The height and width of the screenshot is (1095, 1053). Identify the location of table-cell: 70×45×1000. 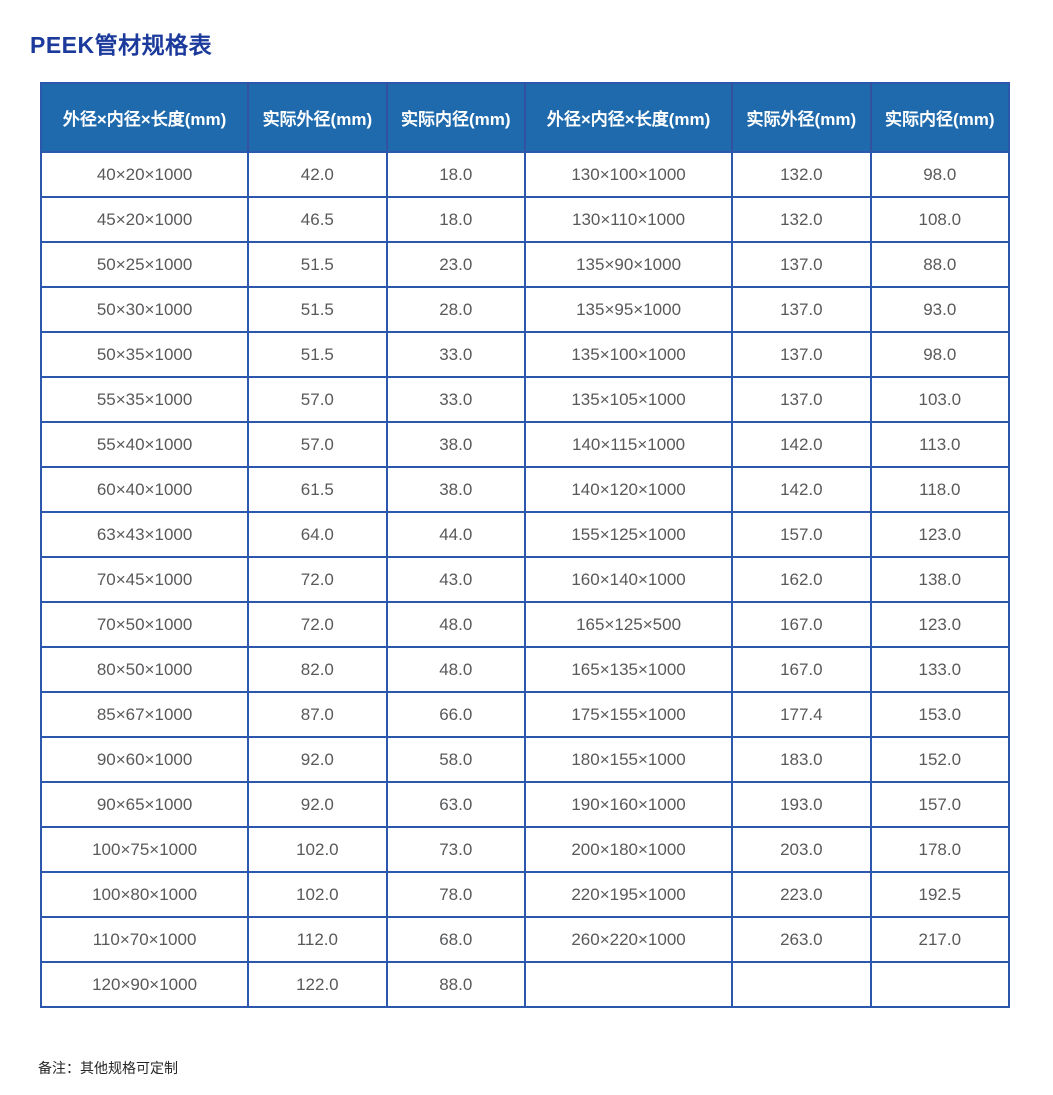
(144, 579).